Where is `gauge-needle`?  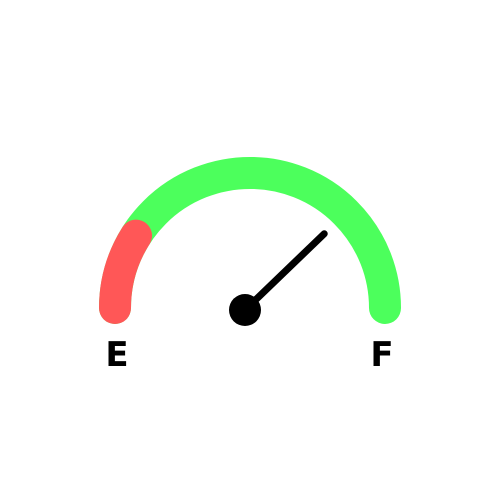 gauge-needle is located at coordinates (284, 272).